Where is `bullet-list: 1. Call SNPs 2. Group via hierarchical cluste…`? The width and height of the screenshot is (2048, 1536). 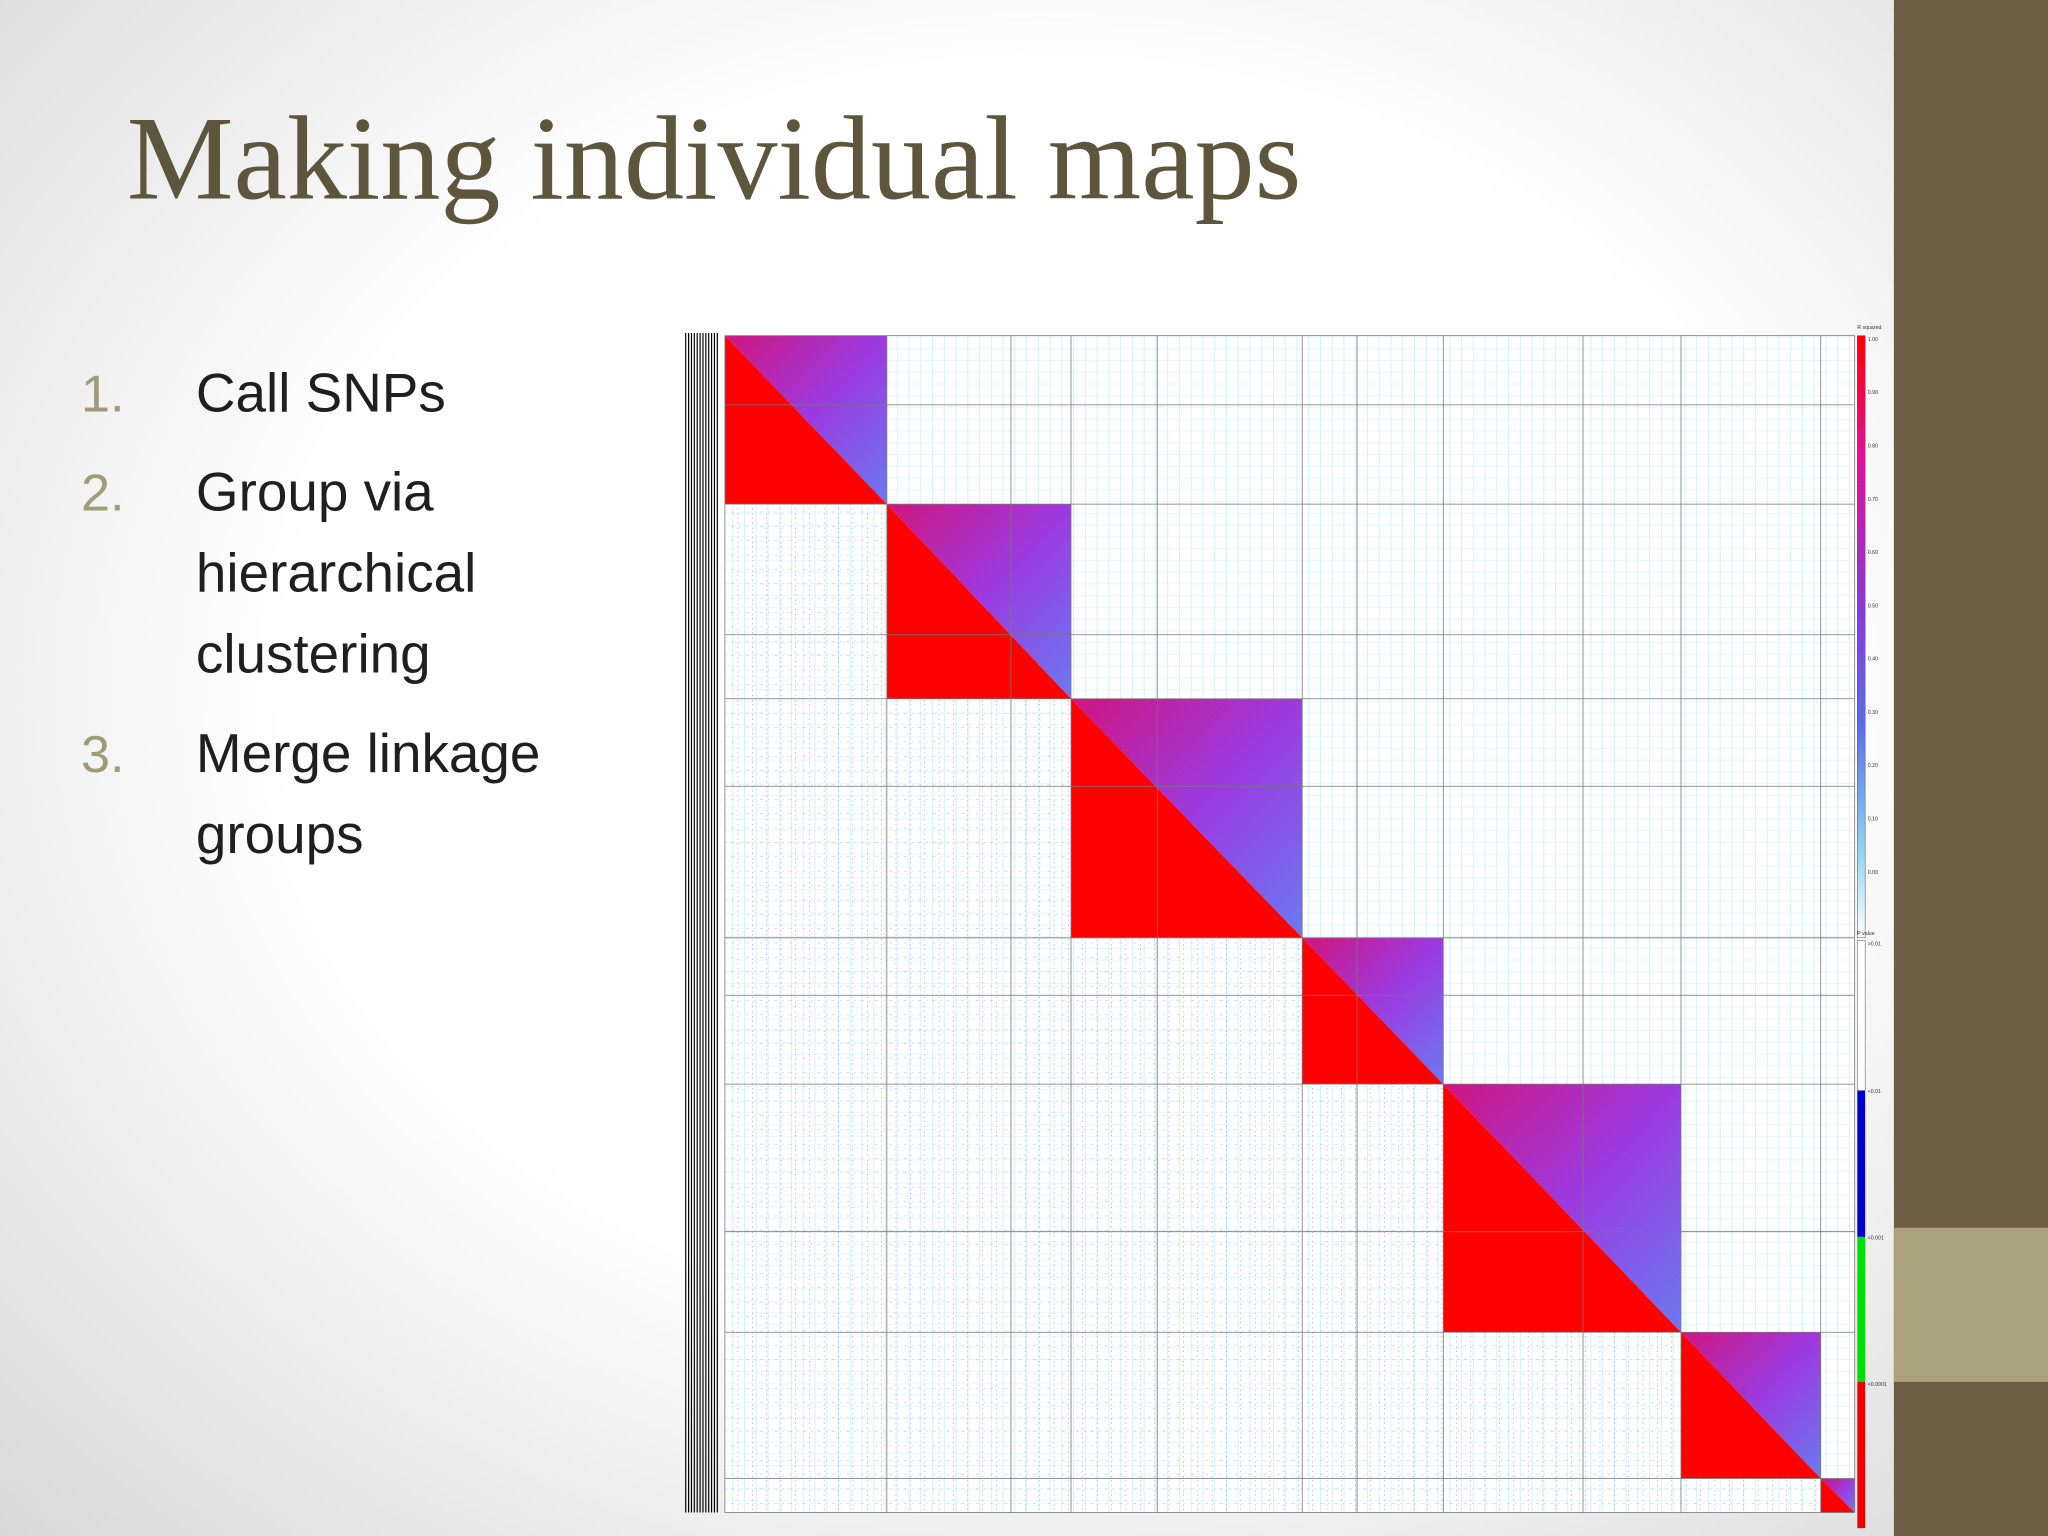 bullet-list: 1. Call SNPs 2. Group via hierarchical cluste… is located at coordinates (310, 612).